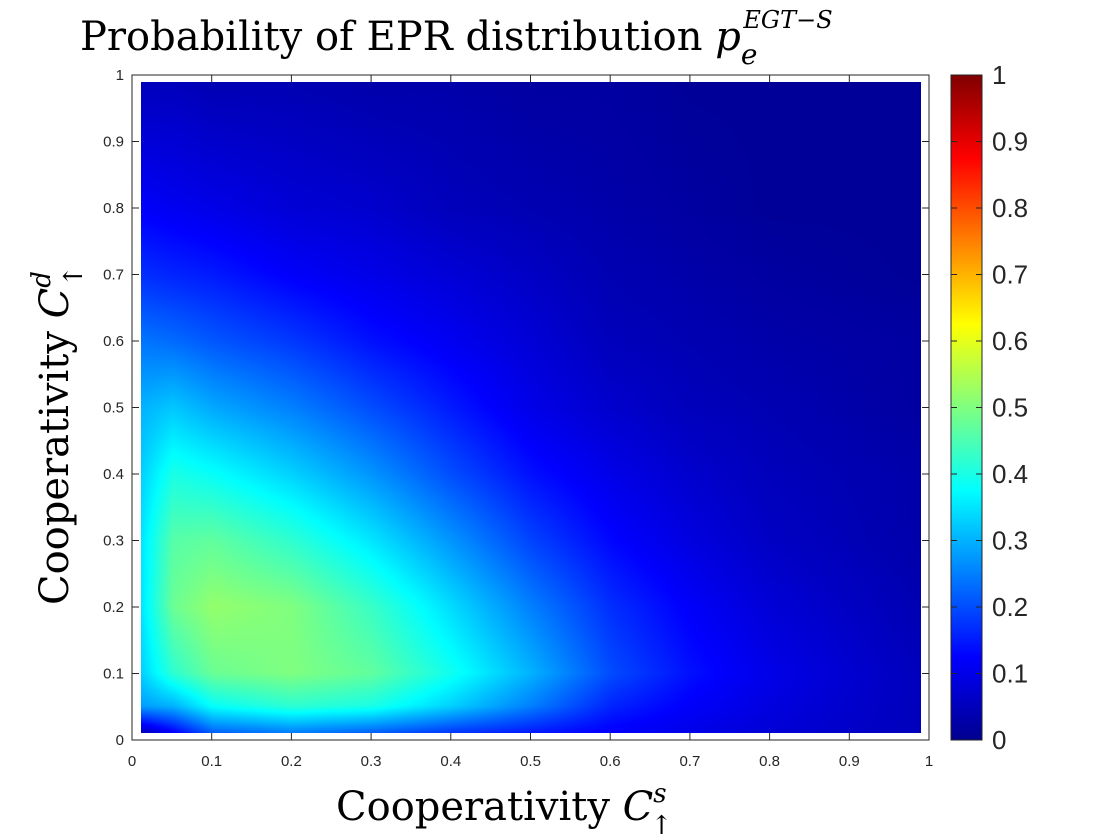 The image size is (1120, 840). I want to click on colorbar-tick-label: 0.6, so click(1010, 341).